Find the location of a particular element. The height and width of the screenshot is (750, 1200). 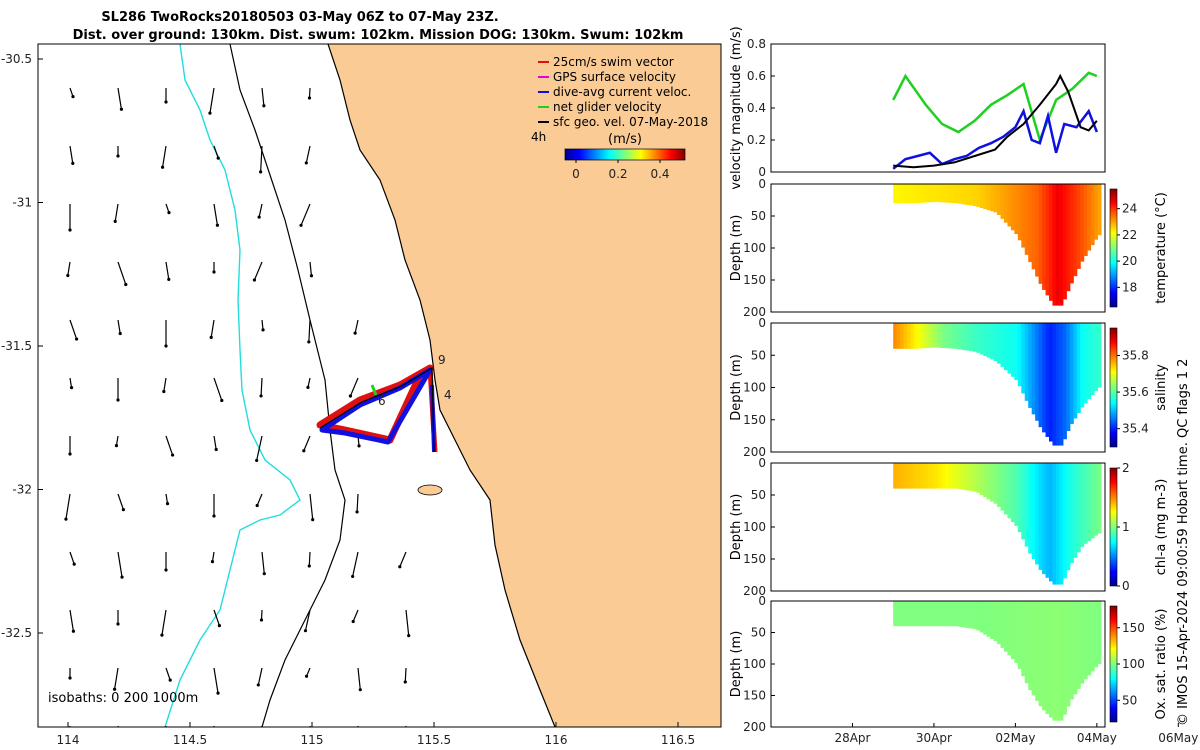

map-x-tick-label: 116.5 is located at coordinates (678, 740).